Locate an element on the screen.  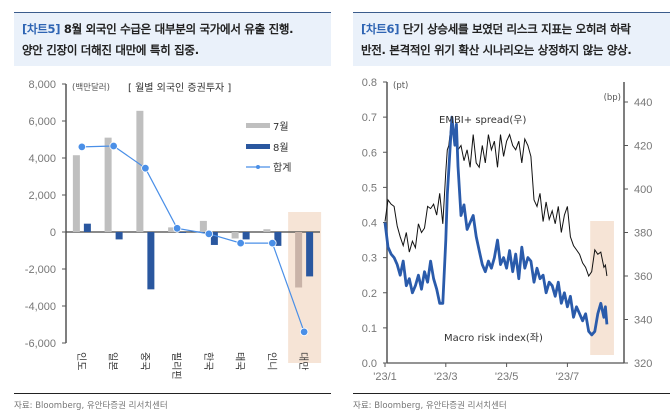
y-right-tick-label: 340 is located at coordinates (643, 321).